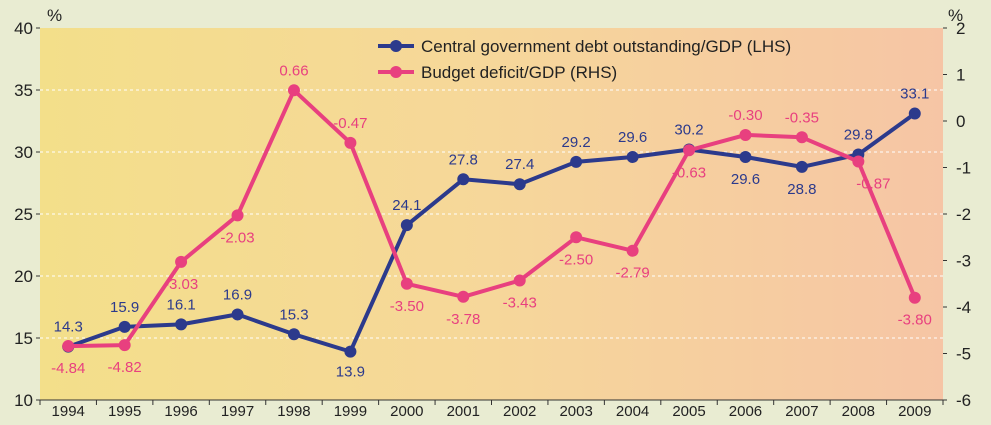 The width and height of the screenshot is (991, 425). Describe the element at coordinates (802, 117) in the screenshot. I see `data-label-1: -0.35` at that location.